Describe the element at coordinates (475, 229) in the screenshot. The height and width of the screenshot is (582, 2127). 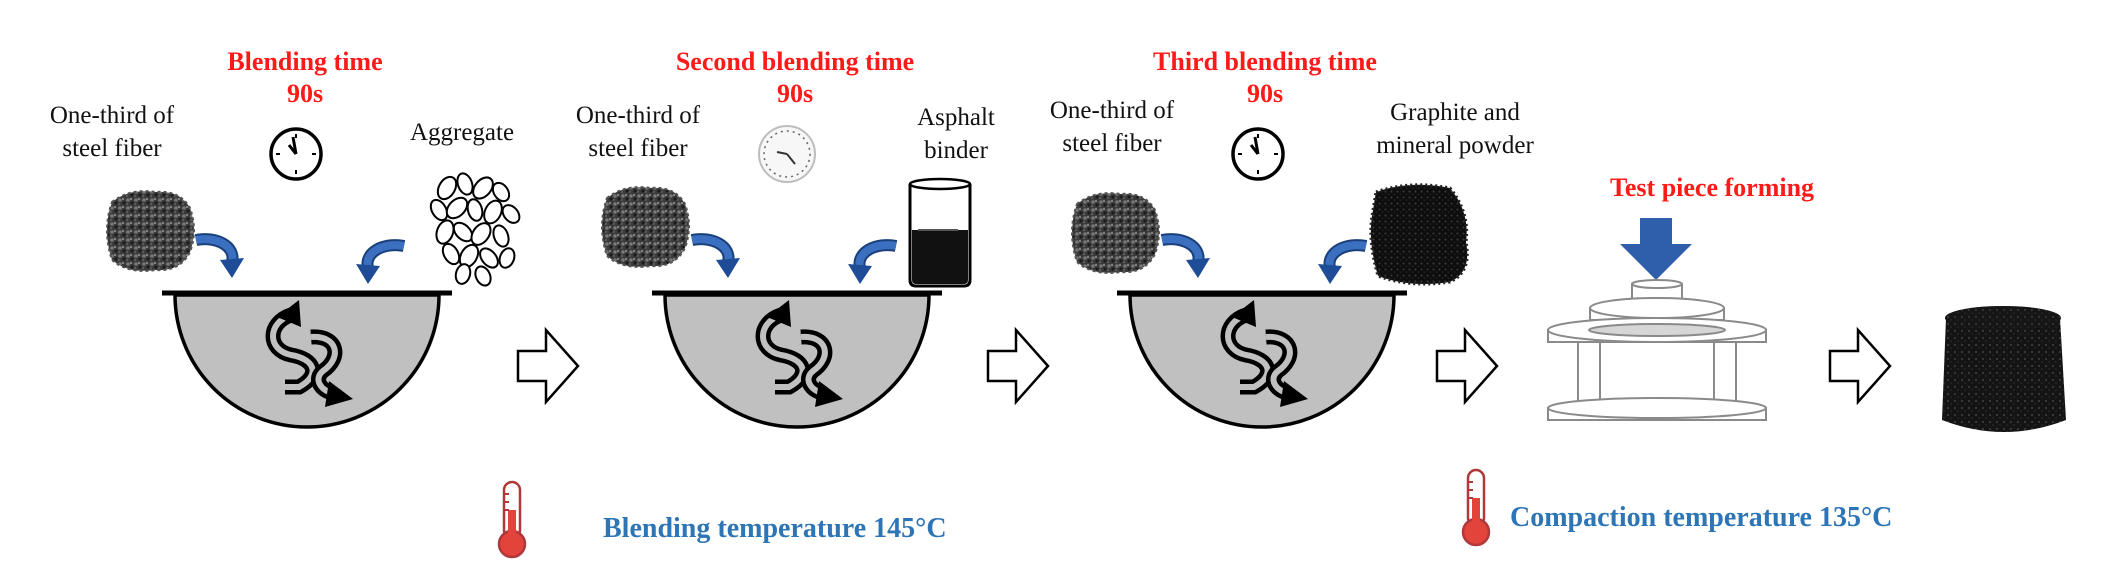
I see `aggregate-icon` at that location.